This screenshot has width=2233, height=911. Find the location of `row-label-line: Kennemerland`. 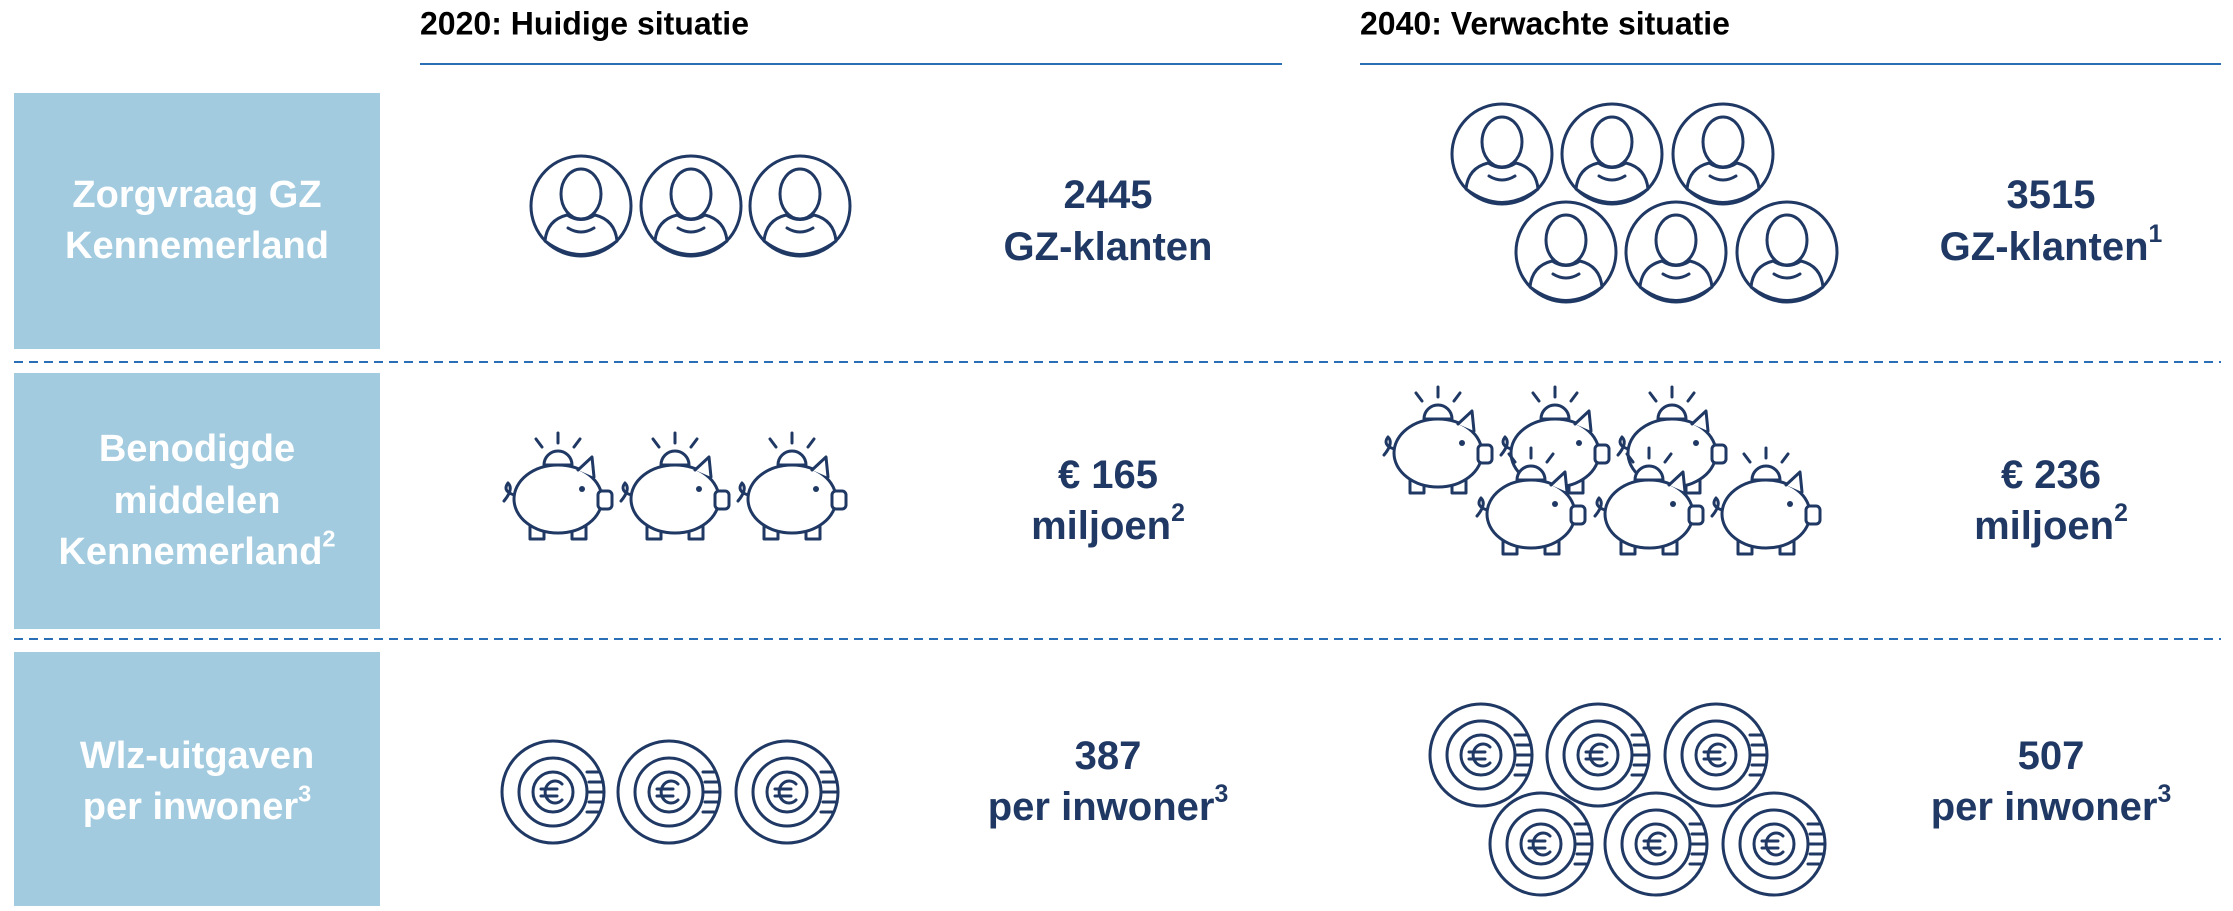

row-label-line: Kennemerland is located at coordinates (190, 552).